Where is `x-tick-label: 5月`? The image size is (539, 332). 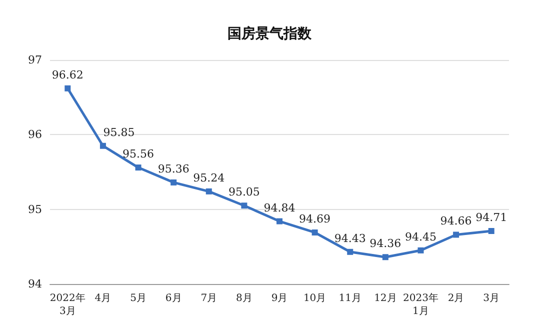
x-tick-label: 5月 is located at coordinates (138, 298).